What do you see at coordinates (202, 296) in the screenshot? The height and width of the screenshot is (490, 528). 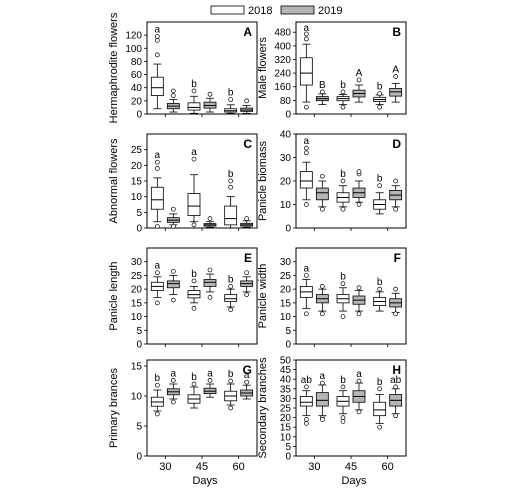 I see `panel-e-frame` at bounding box center [202, 296].